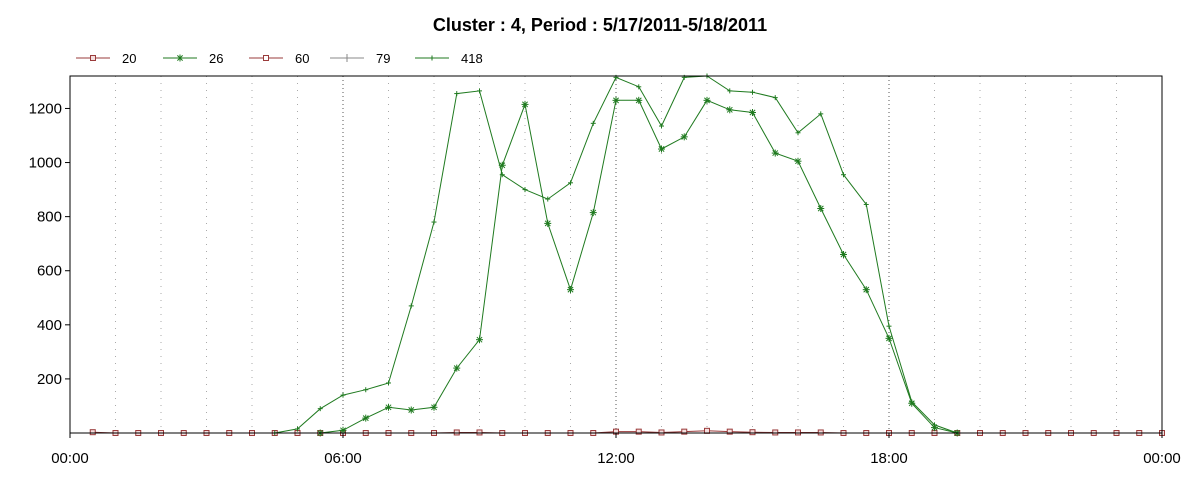  I want to click on y-tick-label: 400, so click(49, 325).